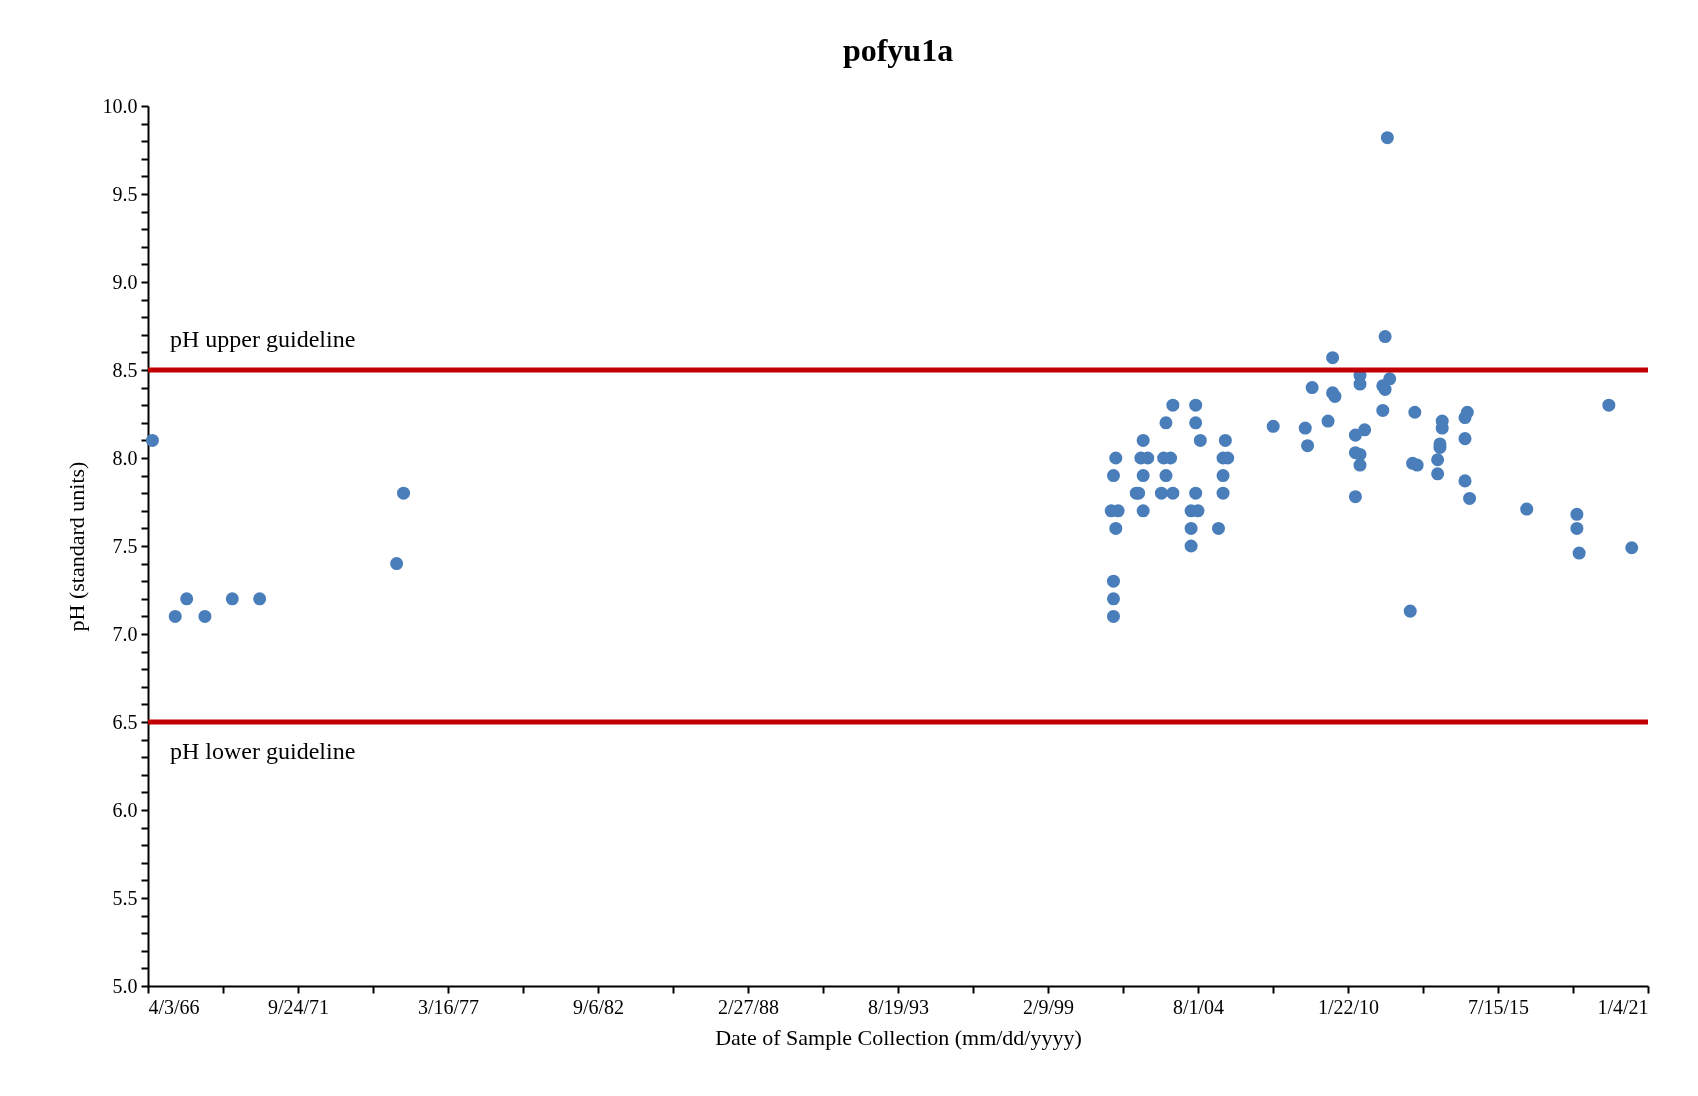  Describe the element at coordinates (1623, 1006) in the screenshot. I see `x-tick-label: 1/4/21` at that location.